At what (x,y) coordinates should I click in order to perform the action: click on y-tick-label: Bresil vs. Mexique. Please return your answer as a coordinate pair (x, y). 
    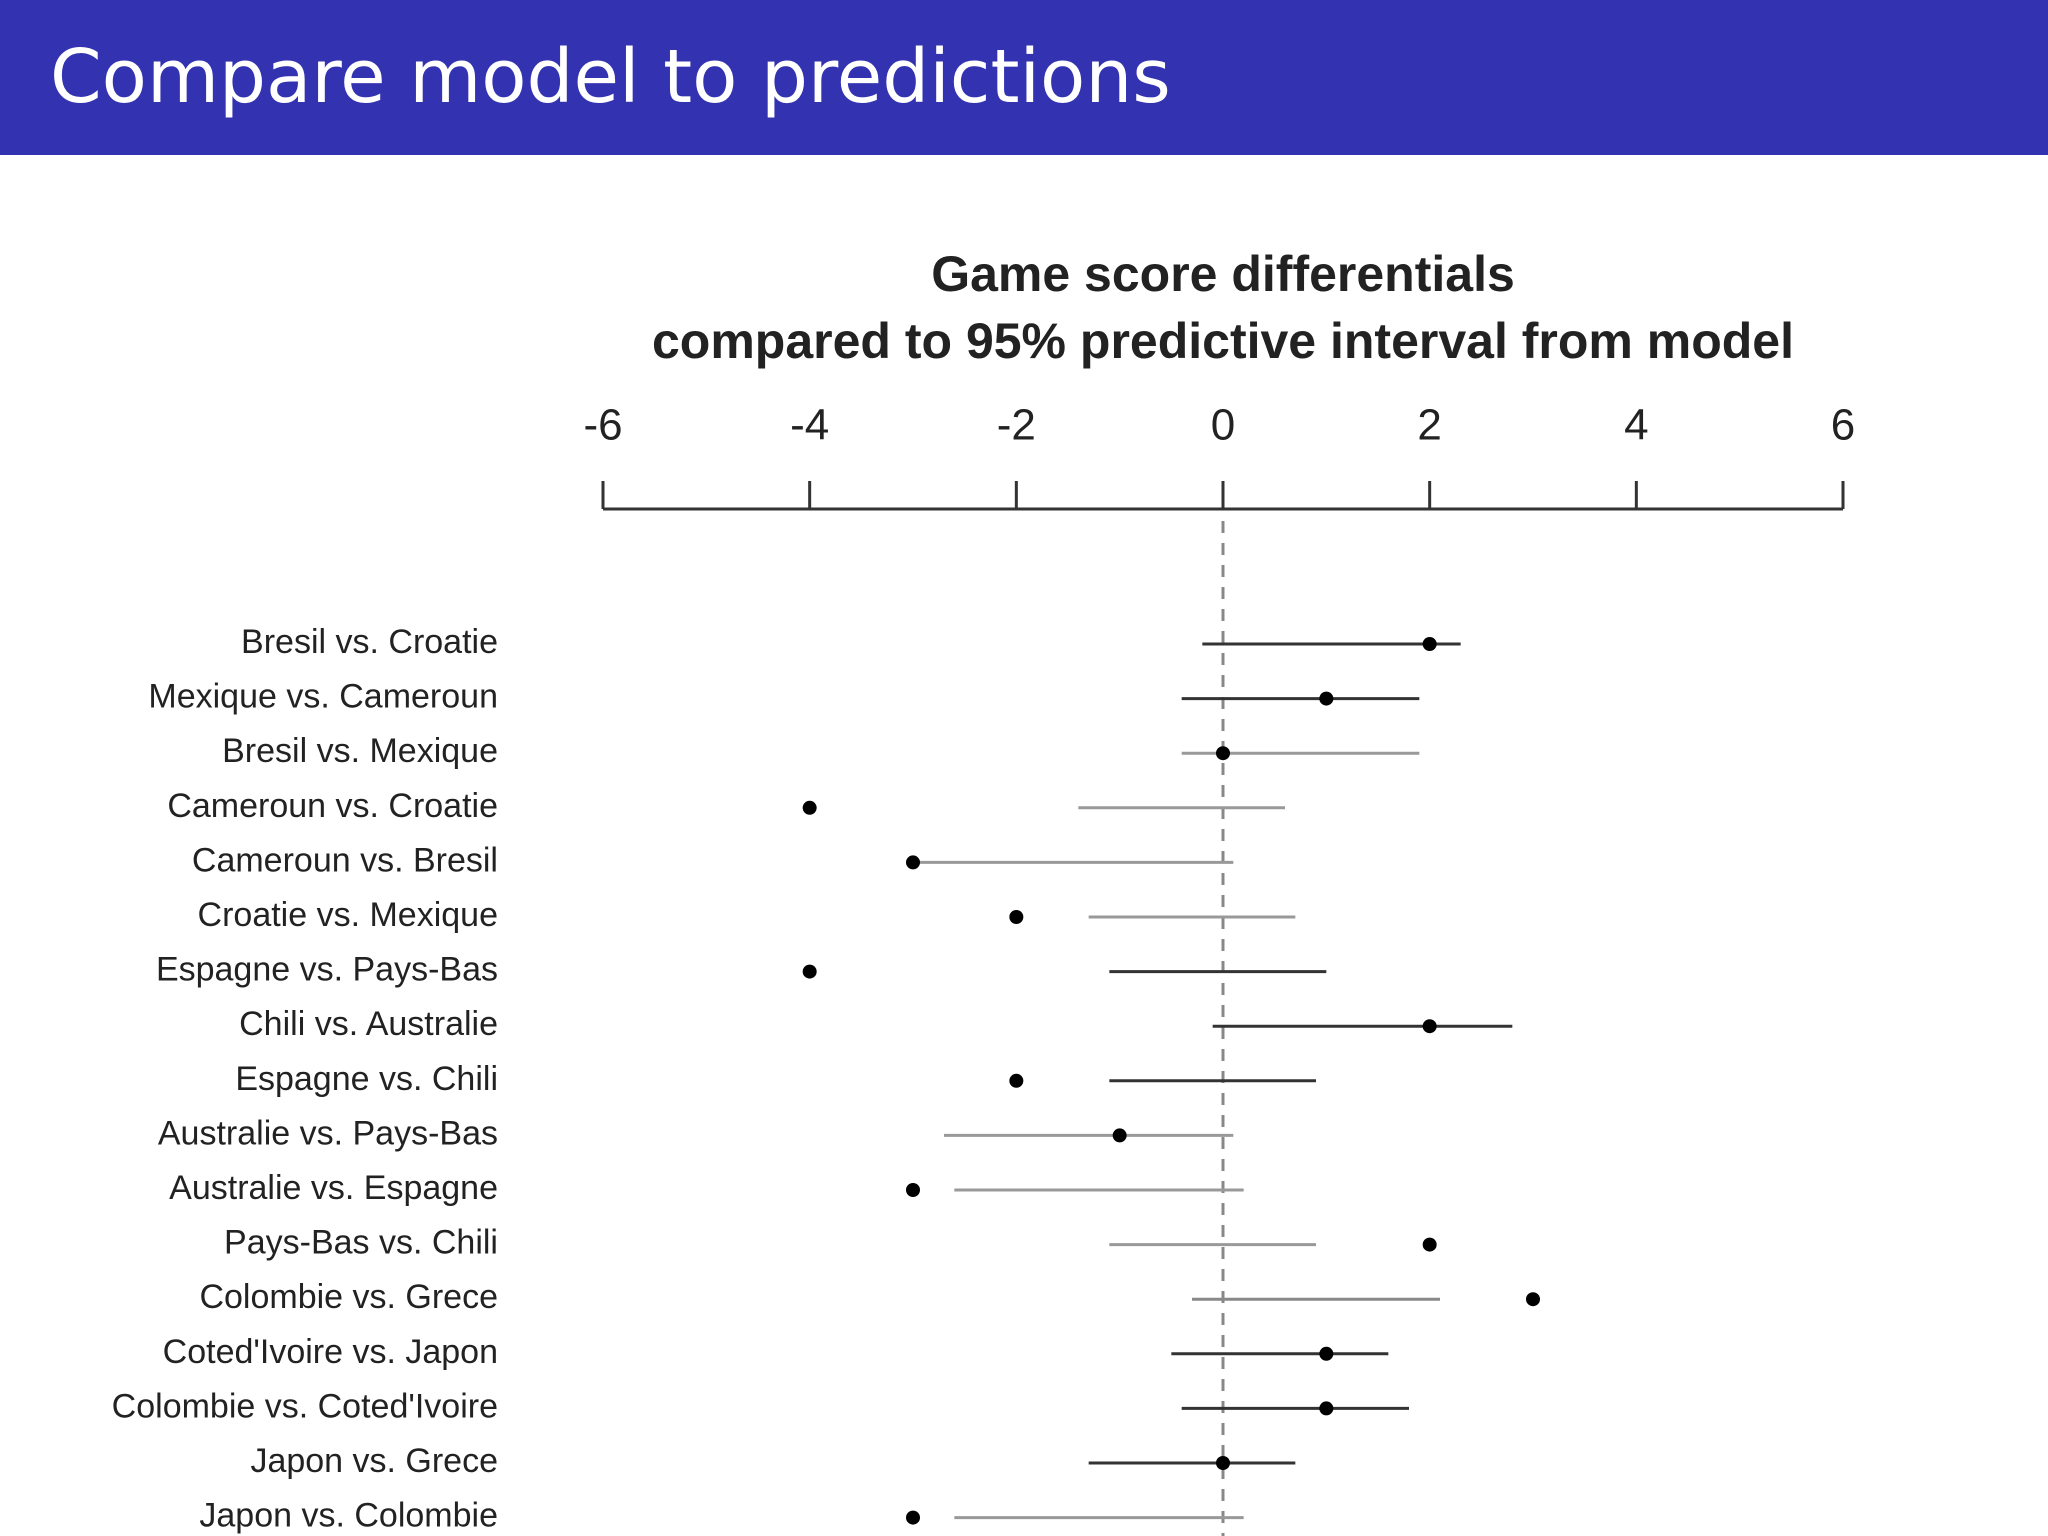
    Looking at the image, I should click on (360, 751).